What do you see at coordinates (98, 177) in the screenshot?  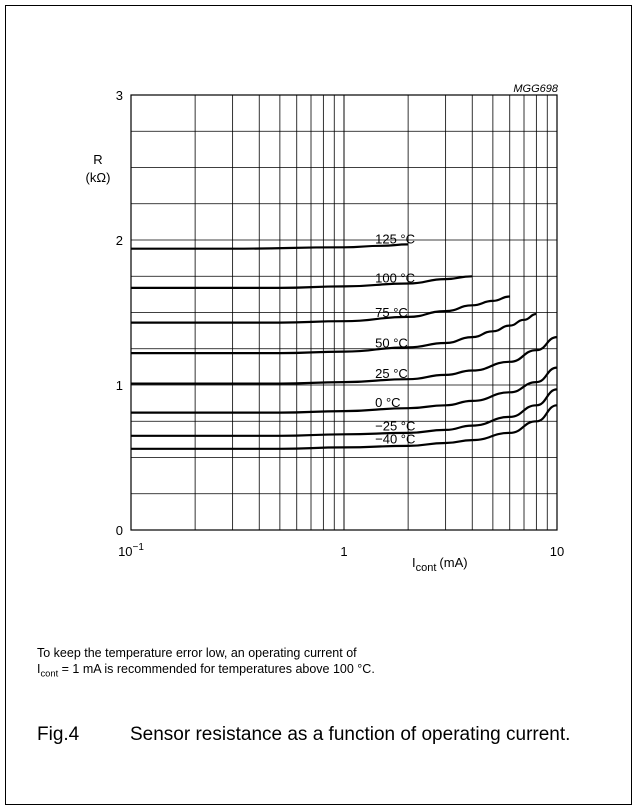 I see `y-axis-unit: (kΩ)` at bounding box center [98, 177].